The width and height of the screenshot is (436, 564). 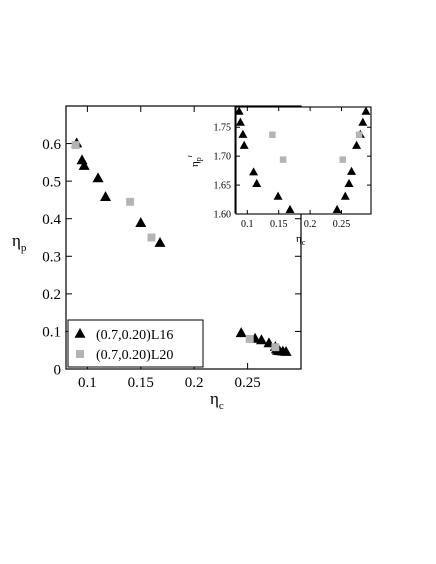 What do you see at coordinates (214, 398) in the screenshot?
I see `main-x-axis-label-base: η` at bounding box center [214, 398].